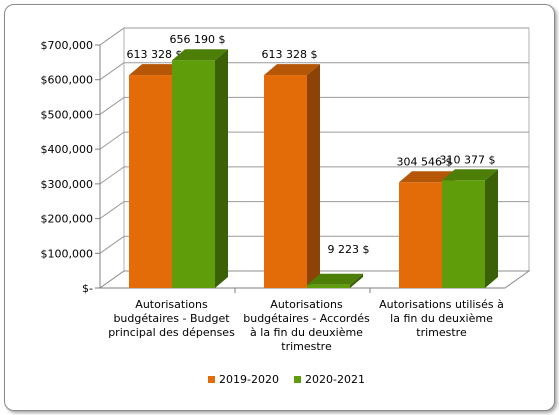 This screenshot has height=415, width=559. What do you see at coordinates (425, 161) in the screenshot?
I see `data-label: 304 546 $` at bounding box center [425, 161].